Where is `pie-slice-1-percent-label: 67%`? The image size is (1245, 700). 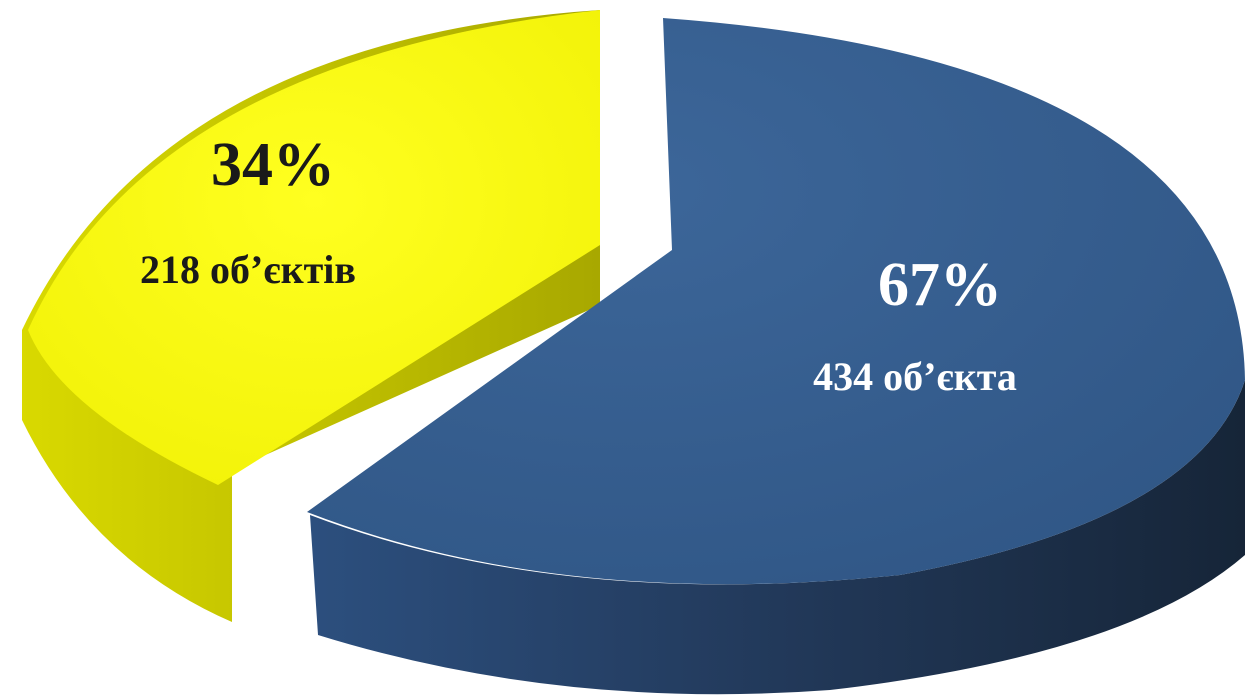
pie-slice-1-percent-label: 67% is located at coordinates (940, 285).